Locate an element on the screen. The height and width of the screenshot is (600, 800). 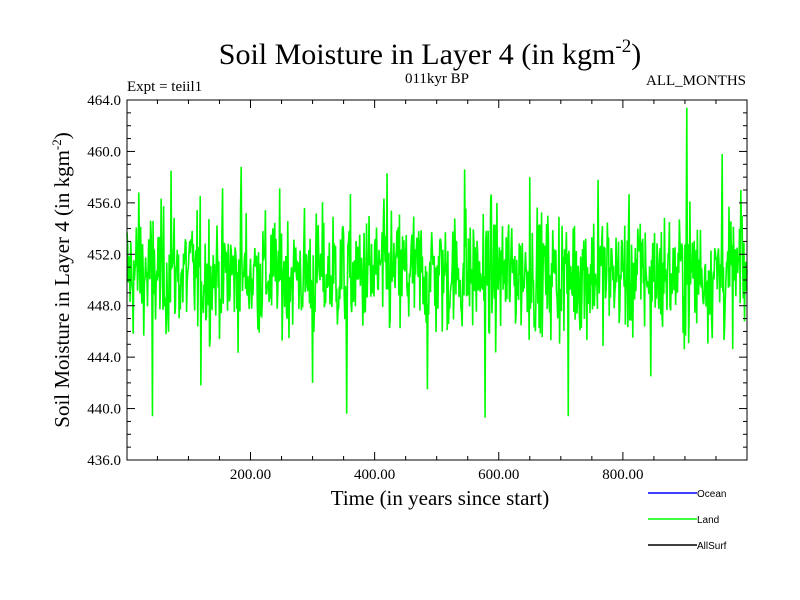
subtitle-center: 011kyr BP is located at coordinates (437, 79).